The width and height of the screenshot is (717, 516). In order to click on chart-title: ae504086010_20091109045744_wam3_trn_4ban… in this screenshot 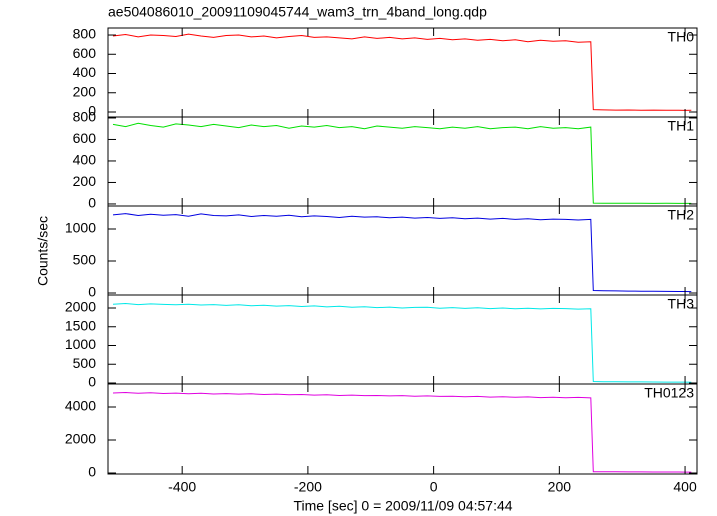, I will do `click(297, 12)`.